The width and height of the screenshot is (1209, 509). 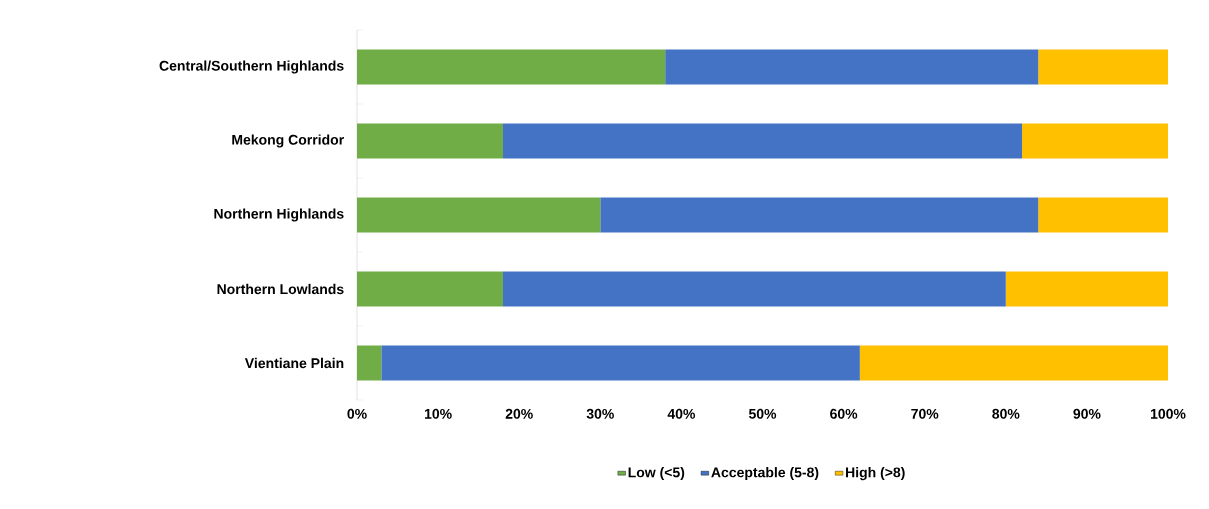 What do you see at coordinates (844, 413) in the screenshot?
I see `x-tick-label: 60%` at bounding box center [844, 413].